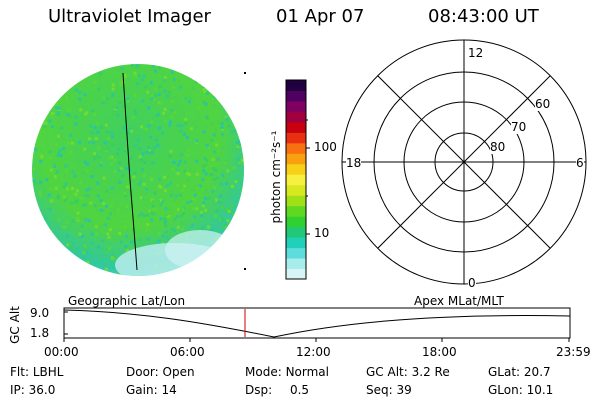 This screenshot has height=400, width=600. Describe the element at coordinates (476, 53) in the screenshot. I see `polar-label-12: 12` at that location.